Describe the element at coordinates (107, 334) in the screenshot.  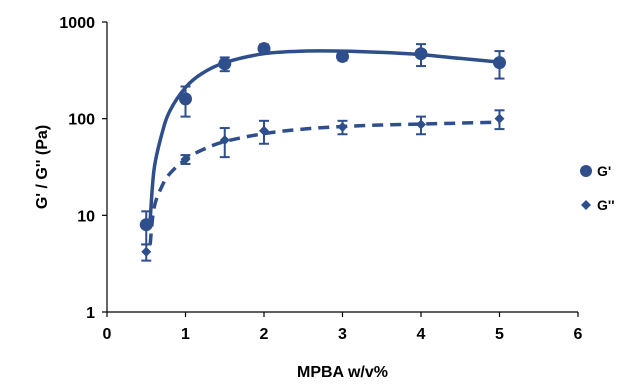
I see `x-tick-label: 0` at that location.